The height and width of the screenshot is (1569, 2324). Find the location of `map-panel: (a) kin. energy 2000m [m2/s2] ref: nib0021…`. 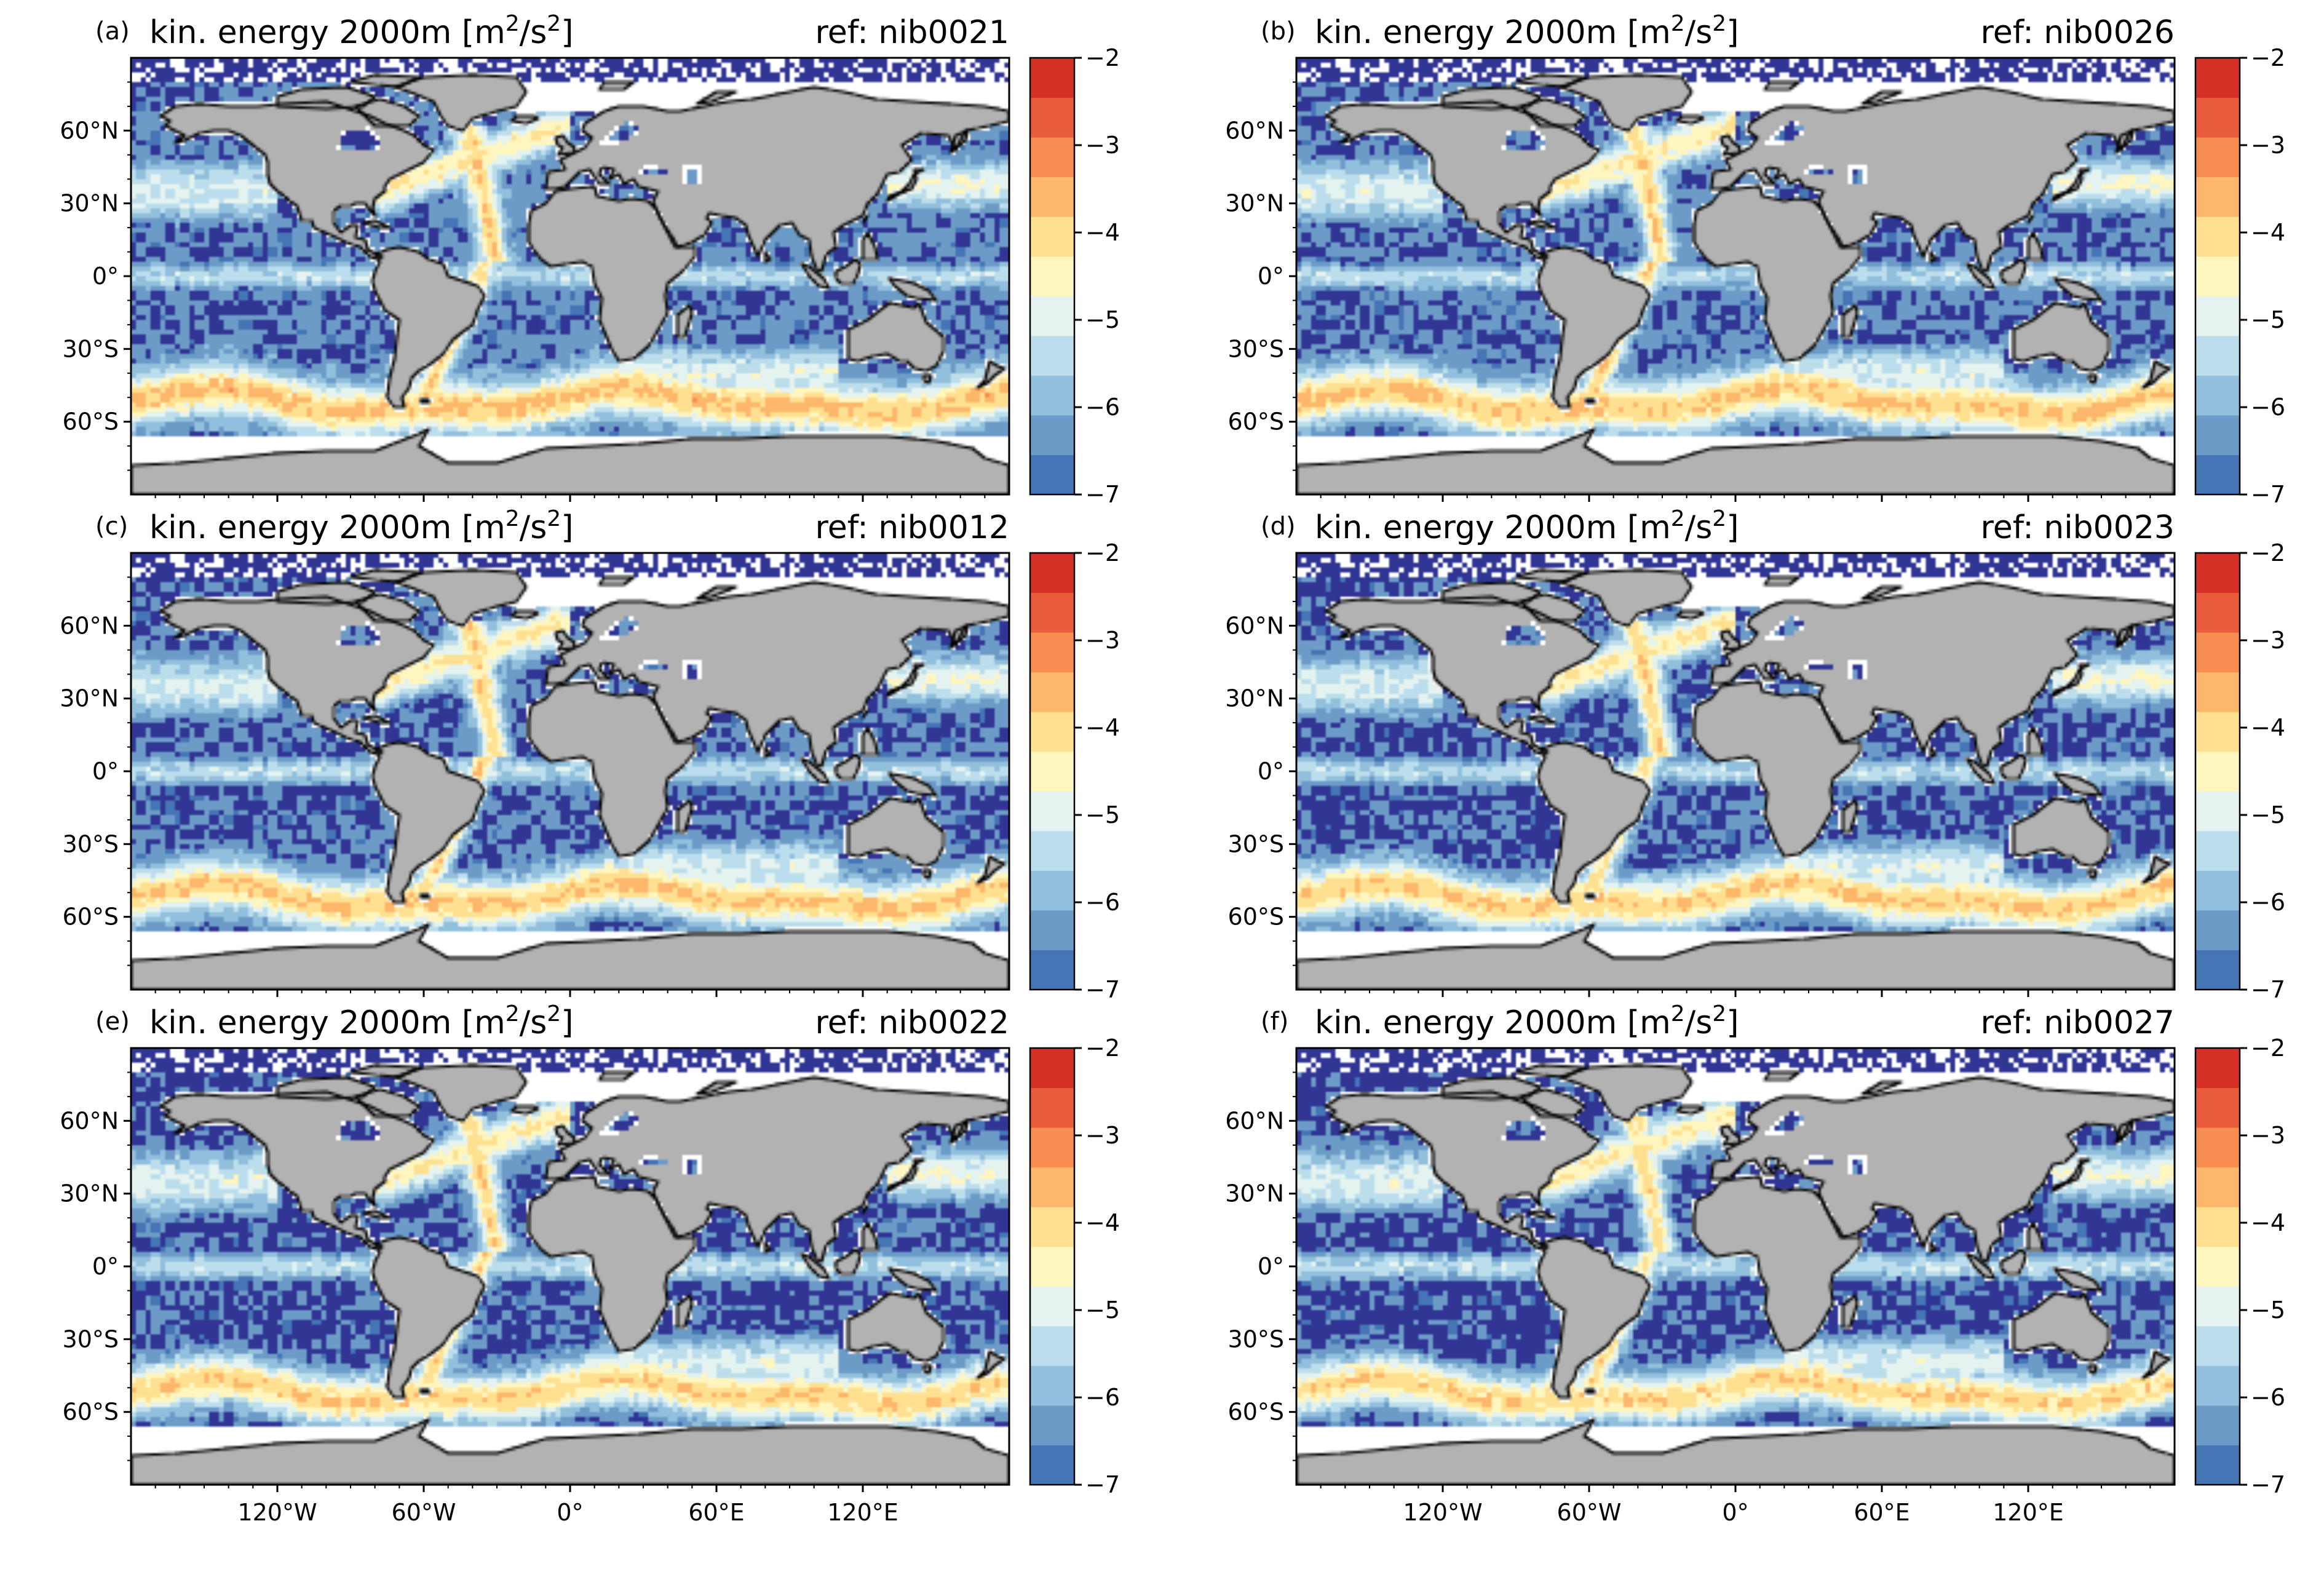

map-panel: (a) kin. energy 2000m [m2/s2] ref: nib0021… is located at coordinates (590, 259).